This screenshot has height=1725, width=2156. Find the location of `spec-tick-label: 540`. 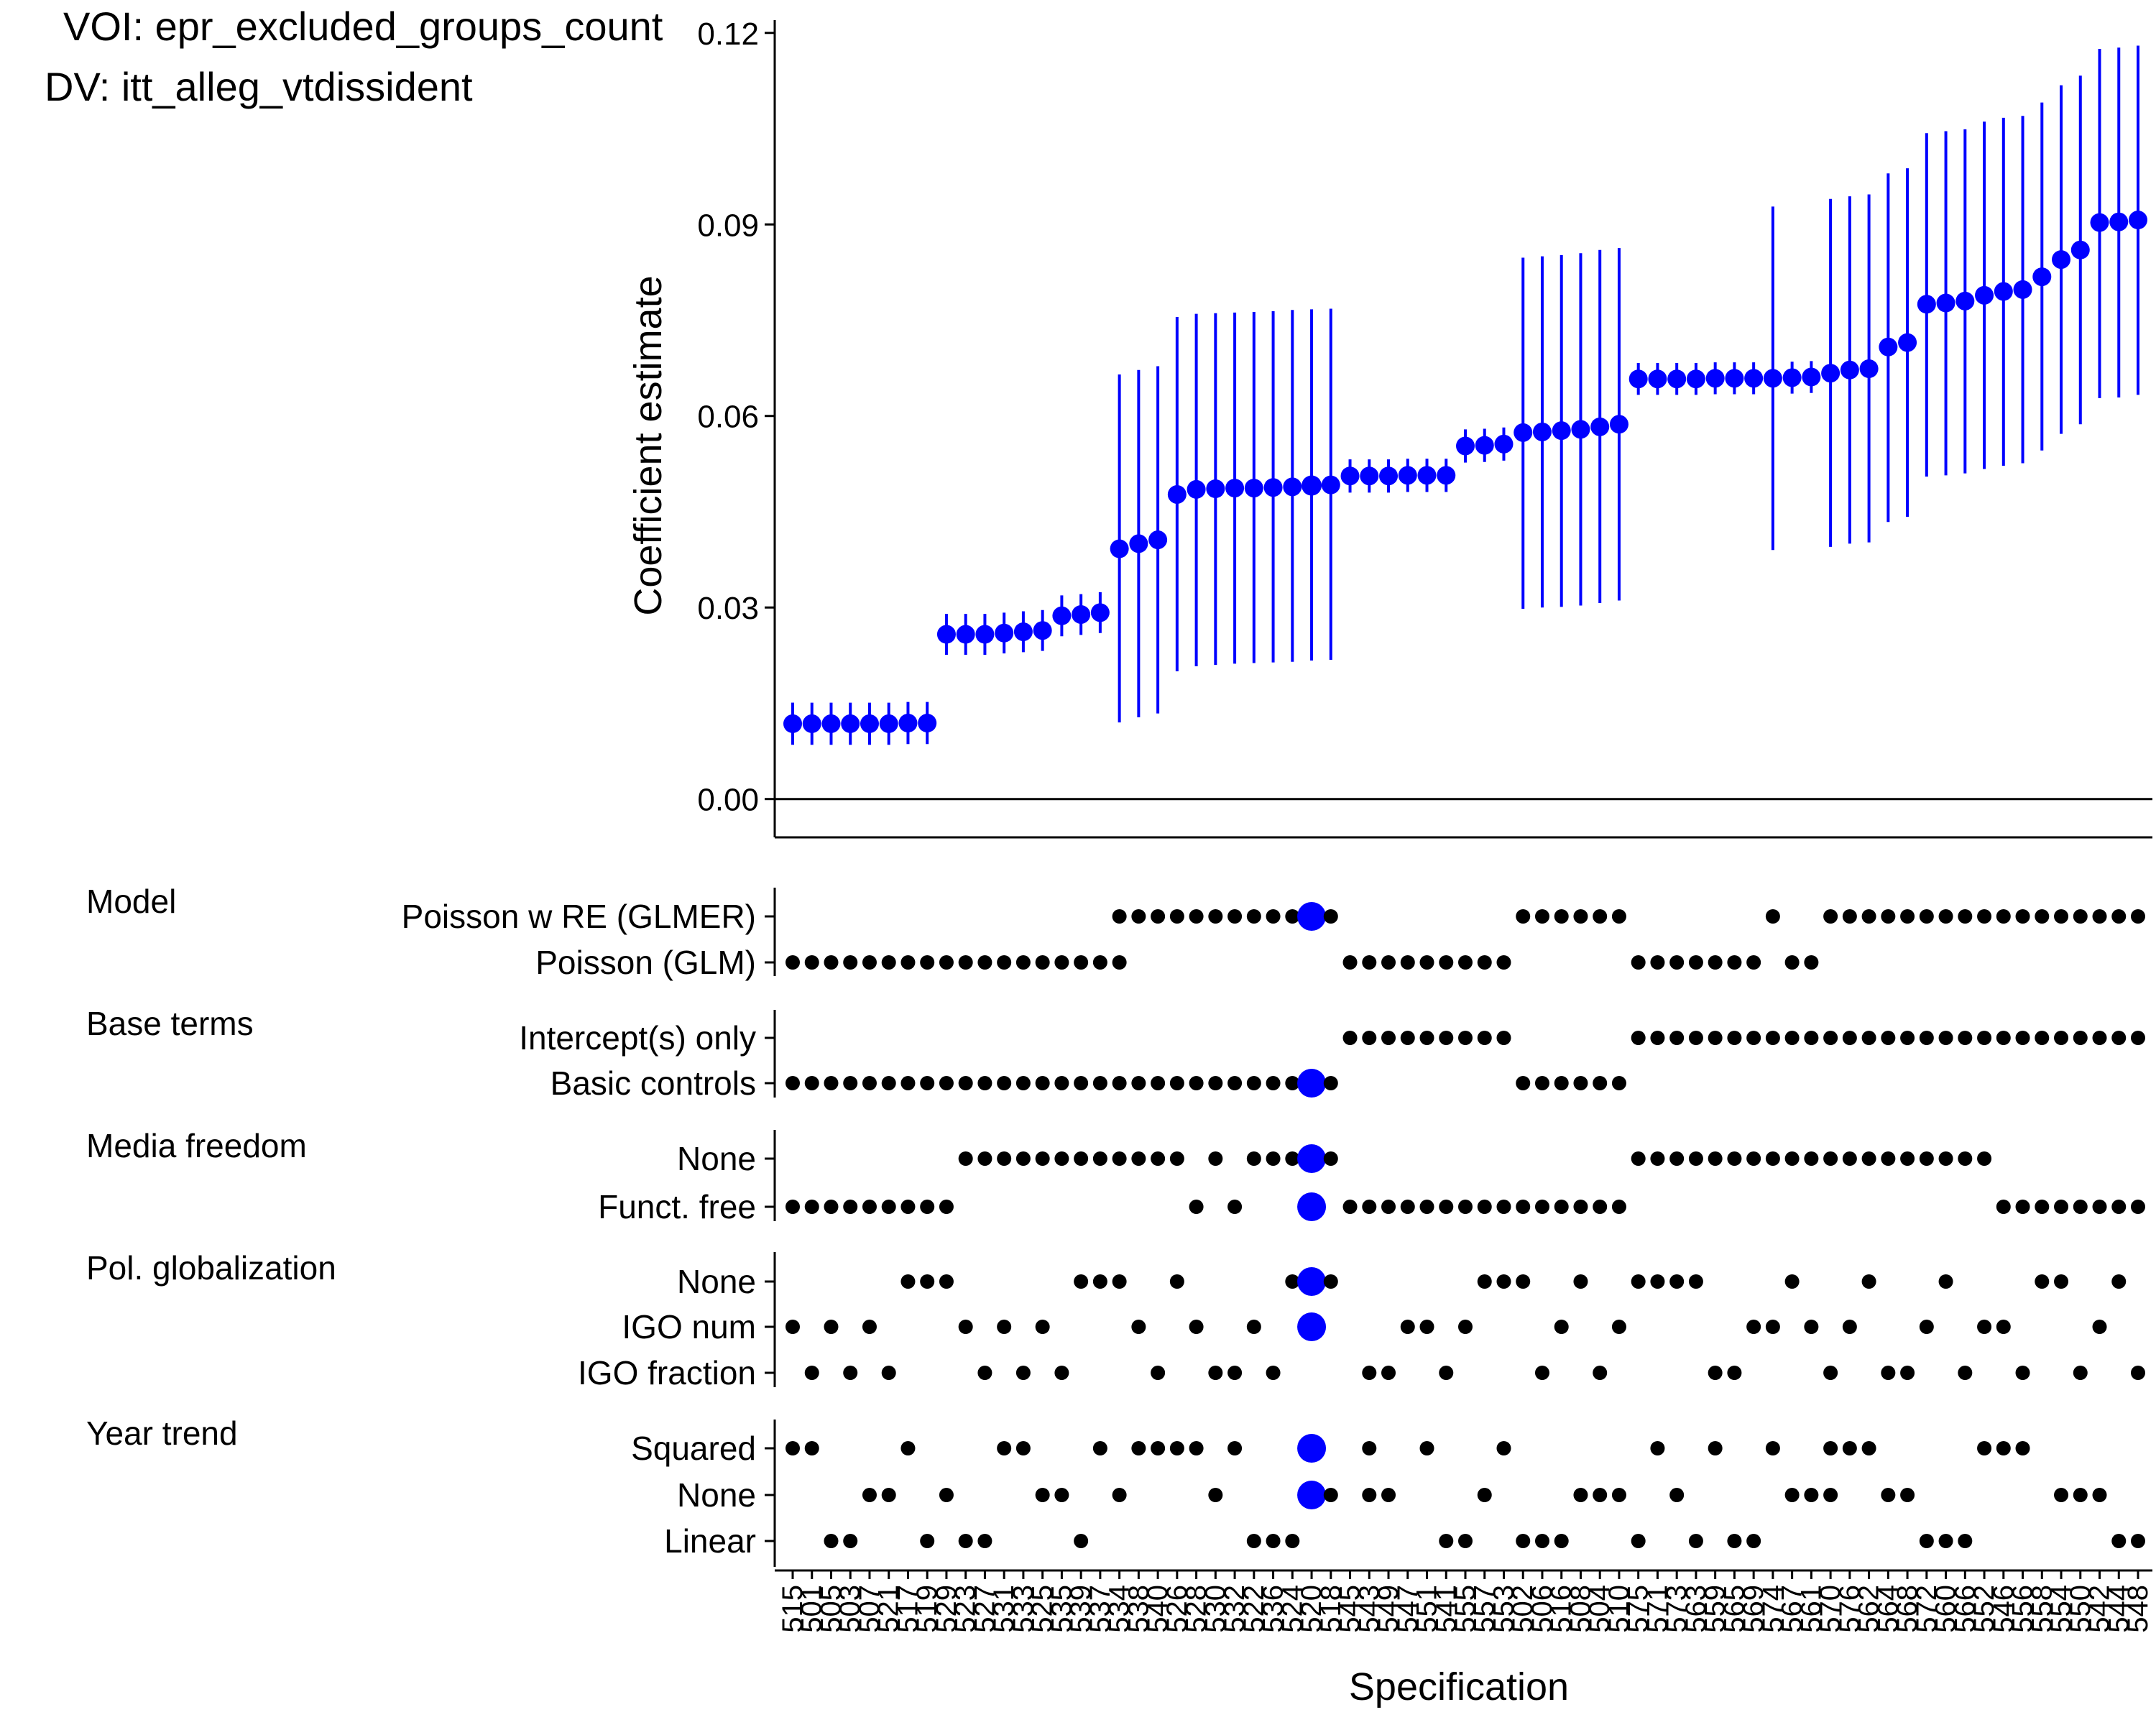

spec-tick-label: 540 is located at coordinates (1158, 1609).